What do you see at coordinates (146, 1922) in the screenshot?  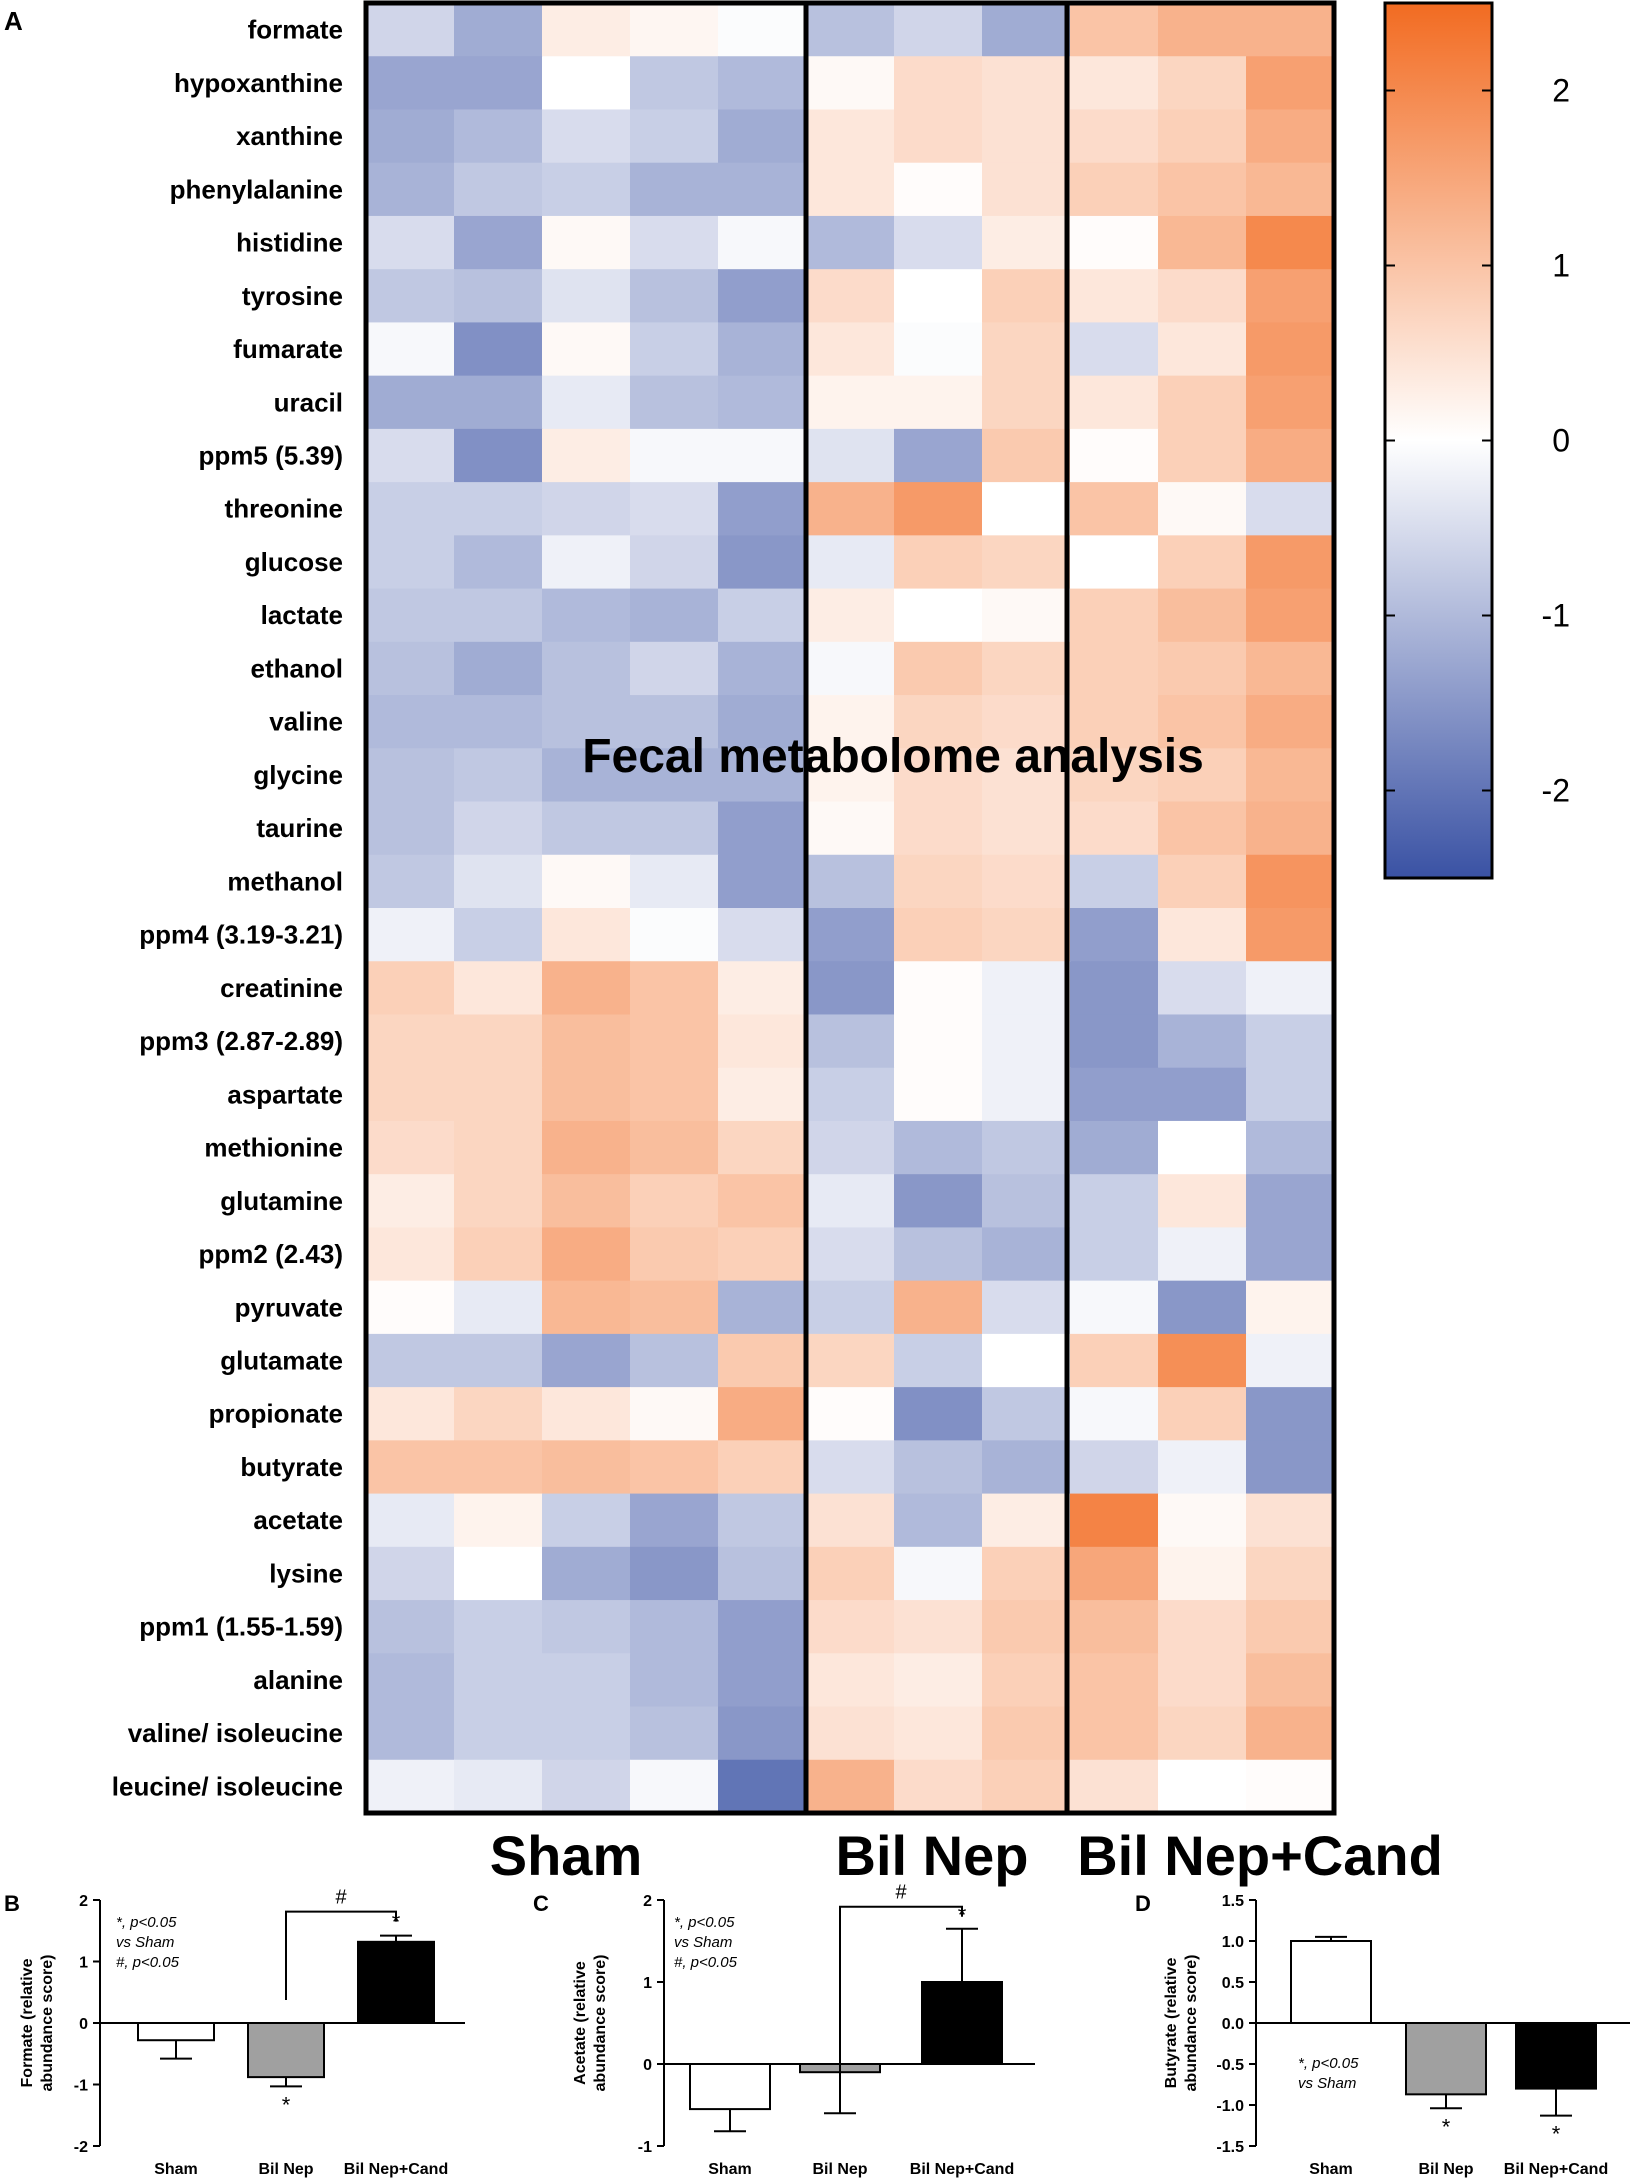 I see `note-b-1: *, p<0.05` at bounding box center [146, 1922].